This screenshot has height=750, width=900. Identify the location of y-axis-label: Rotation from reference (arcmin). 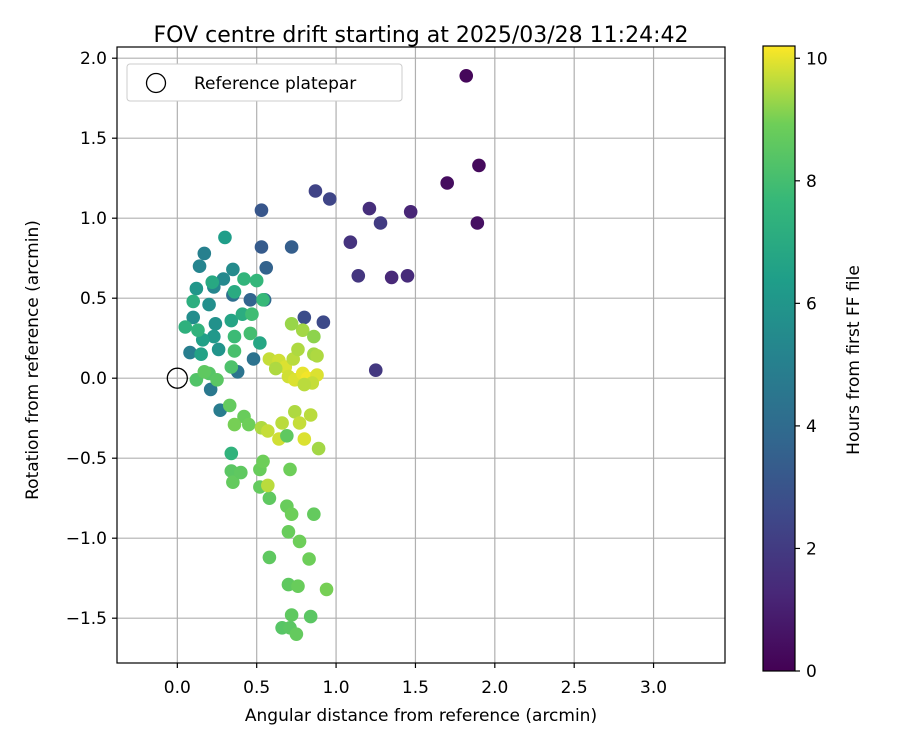
(33, 360).